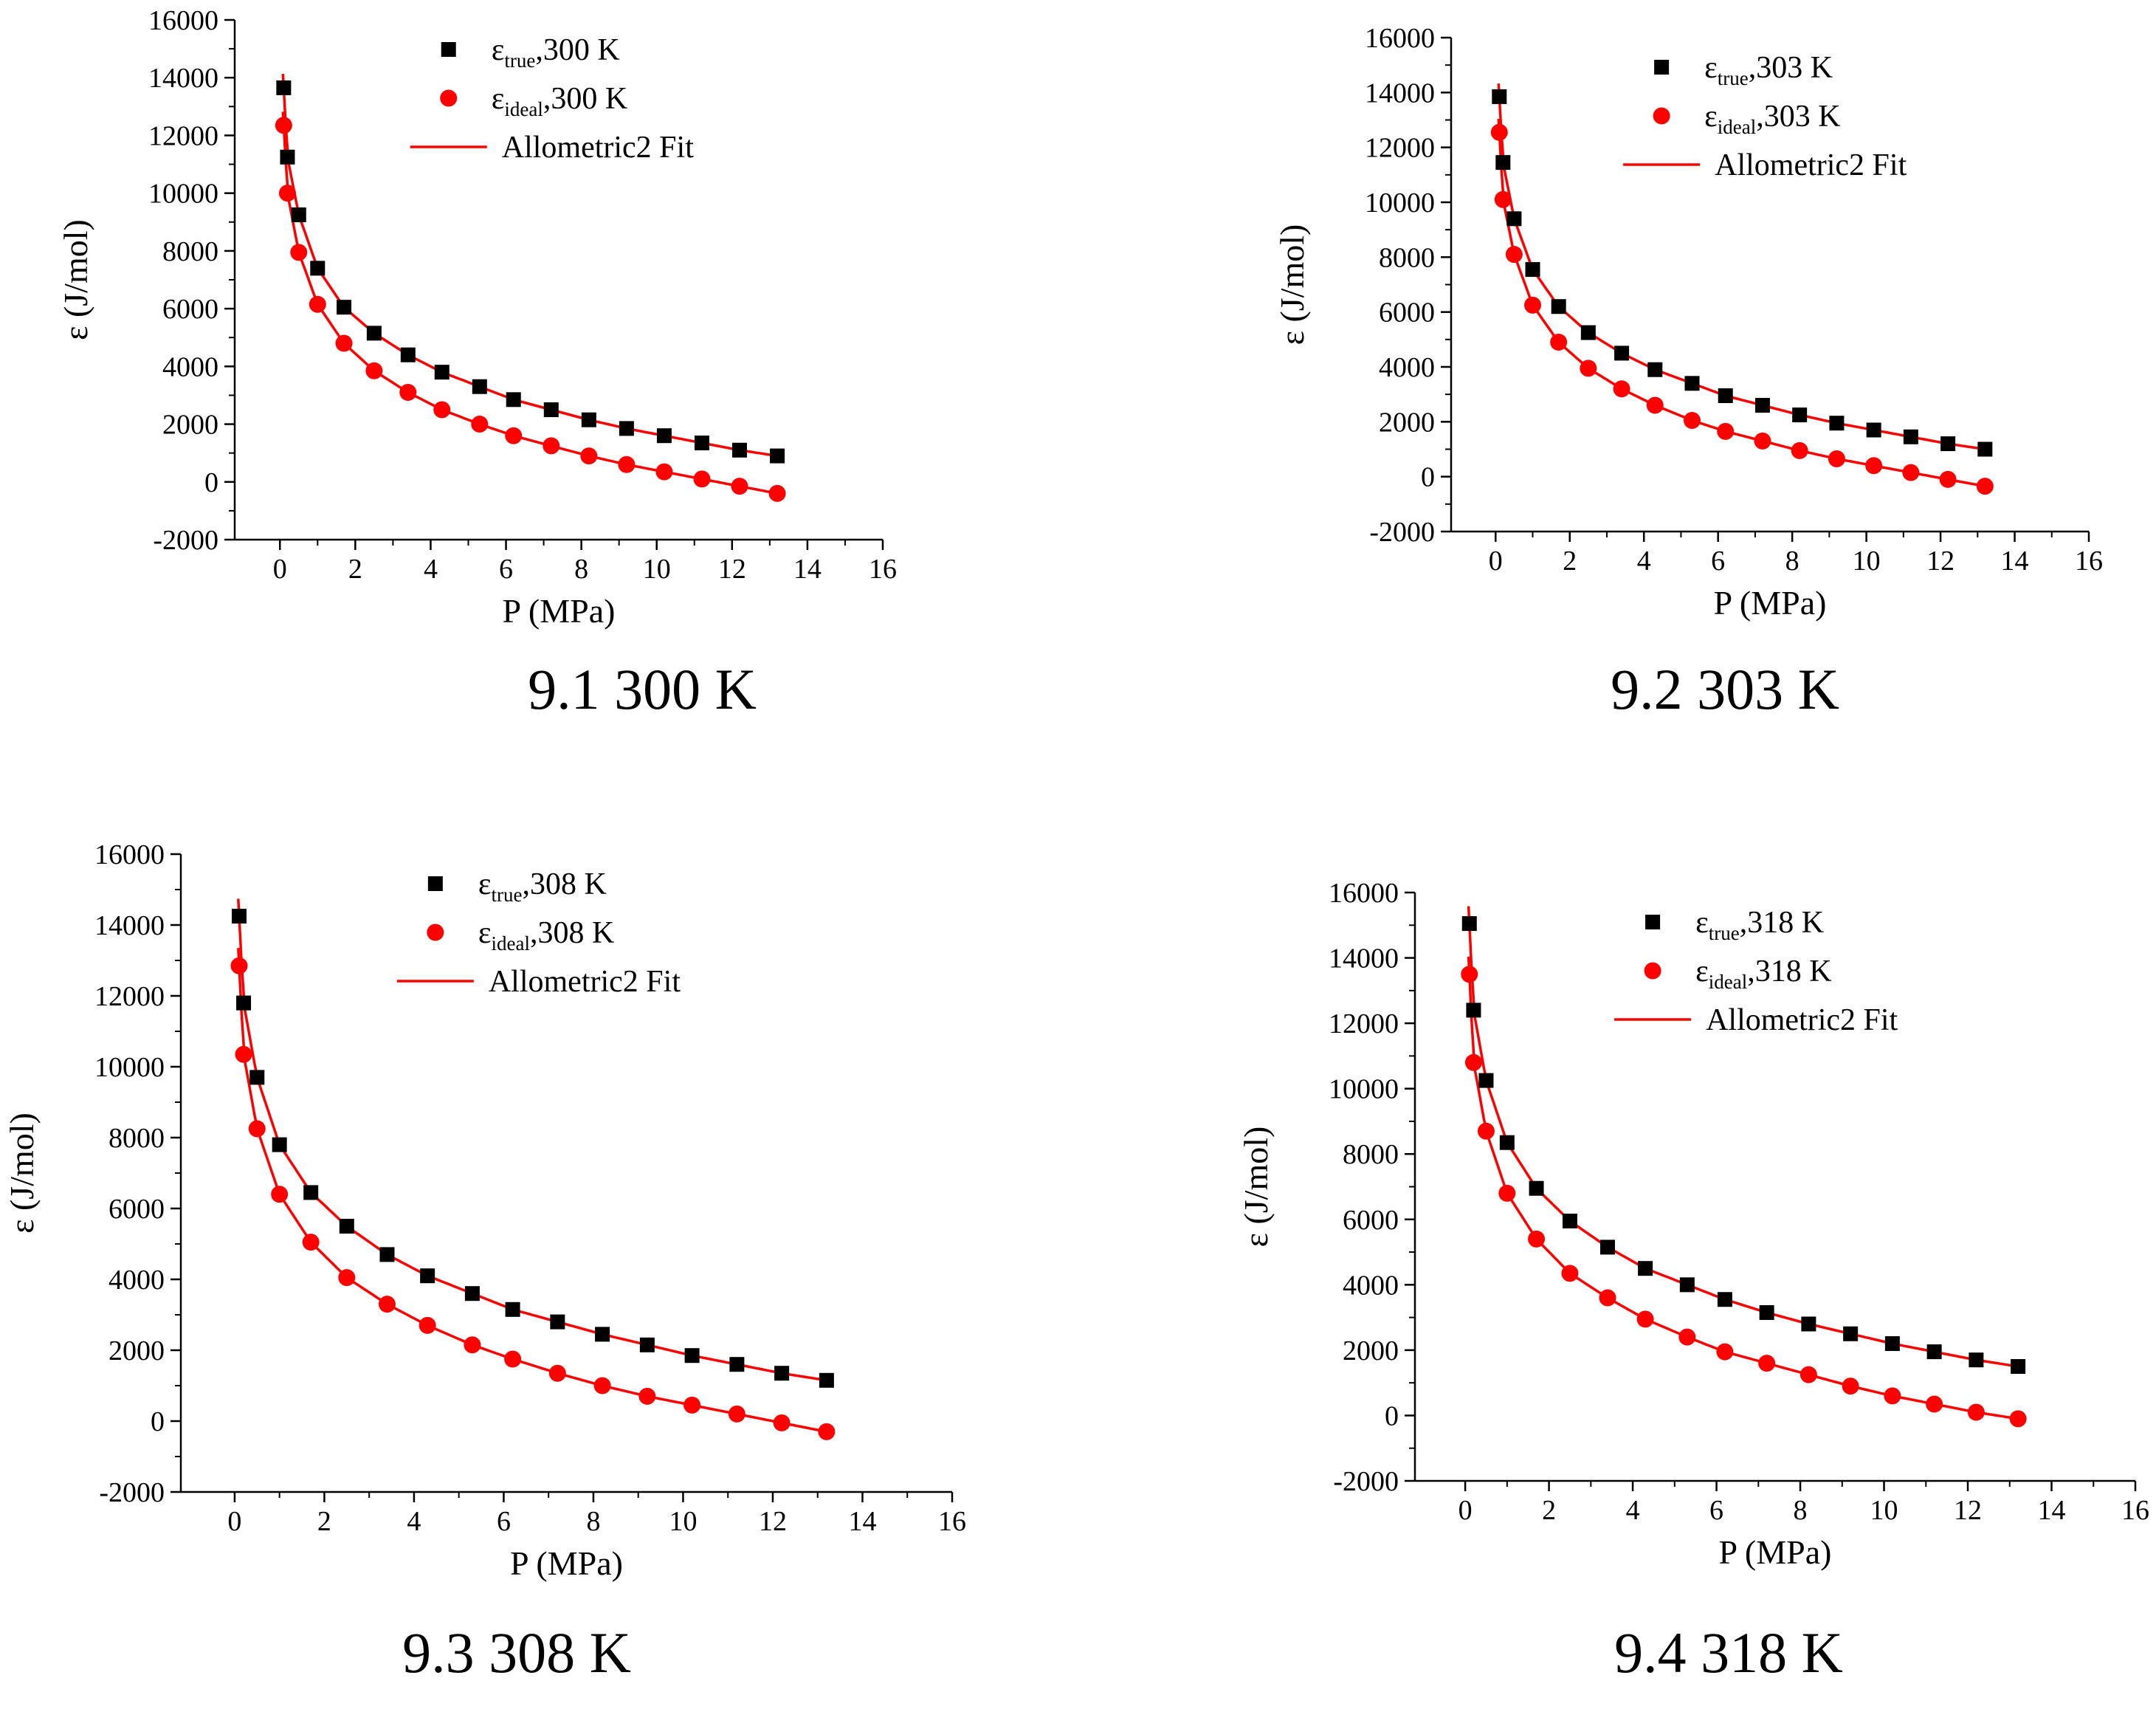  I want to click on legend-true-label: εtrue,303 K, so click(1769, 70).